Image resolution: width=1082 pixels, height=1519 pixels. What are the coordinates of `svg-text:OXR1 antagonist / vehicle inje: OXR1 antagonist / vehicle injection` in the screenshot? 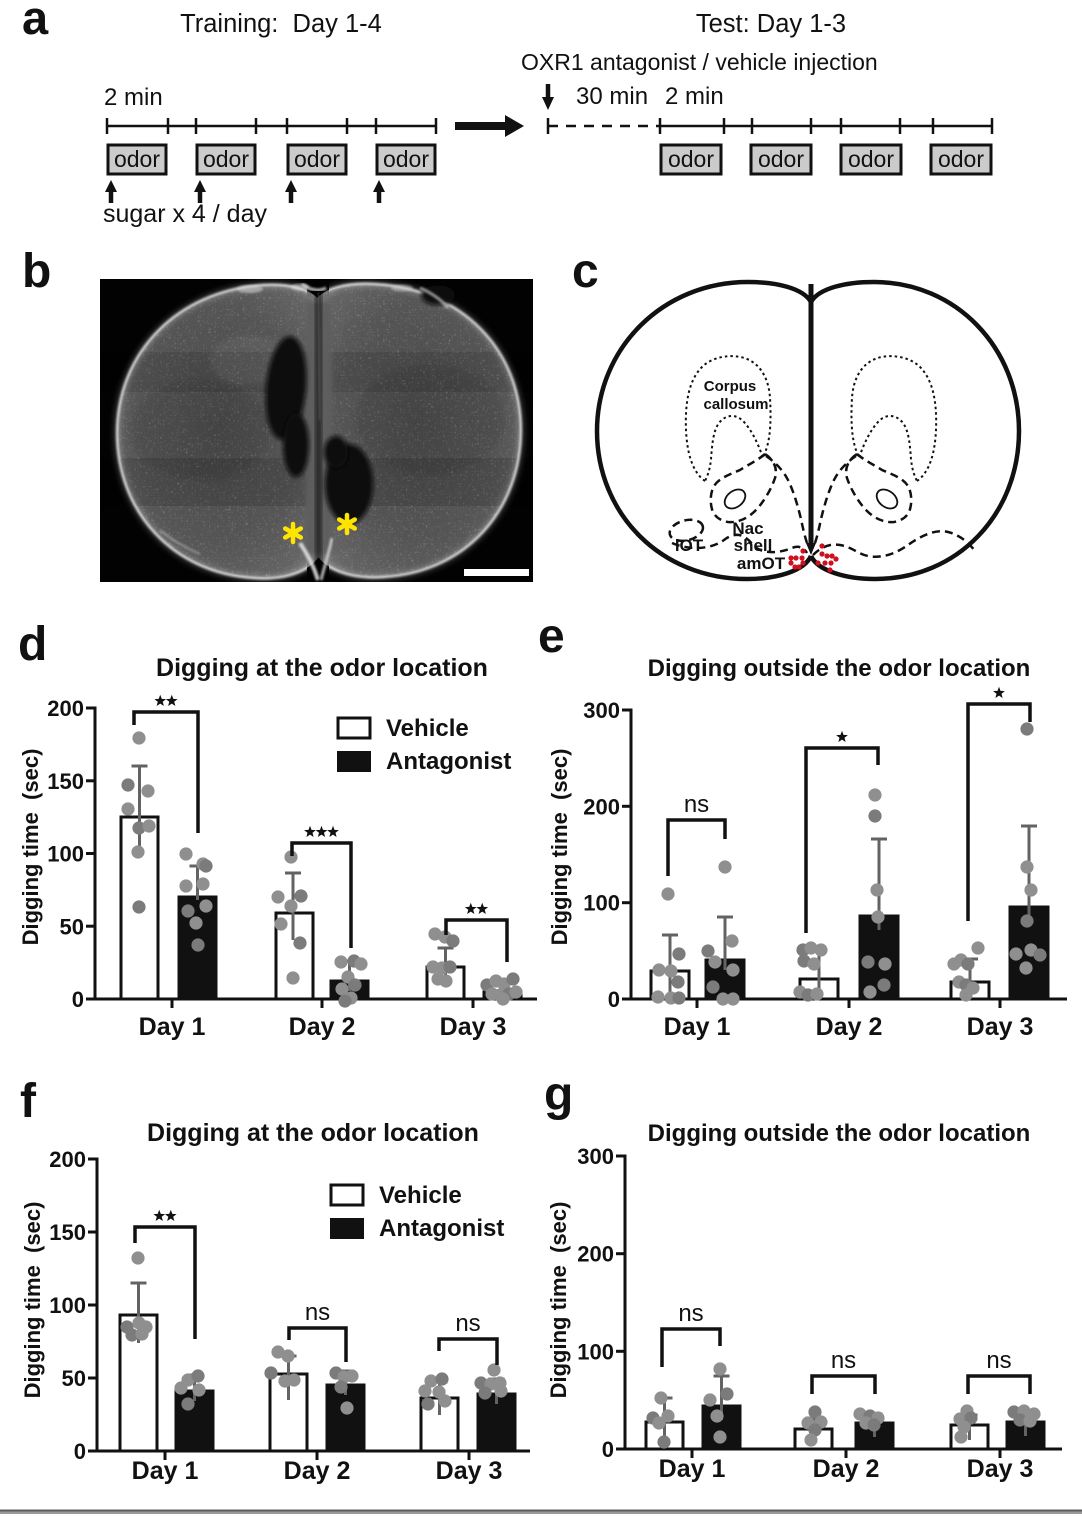 It's located at (699, 62).